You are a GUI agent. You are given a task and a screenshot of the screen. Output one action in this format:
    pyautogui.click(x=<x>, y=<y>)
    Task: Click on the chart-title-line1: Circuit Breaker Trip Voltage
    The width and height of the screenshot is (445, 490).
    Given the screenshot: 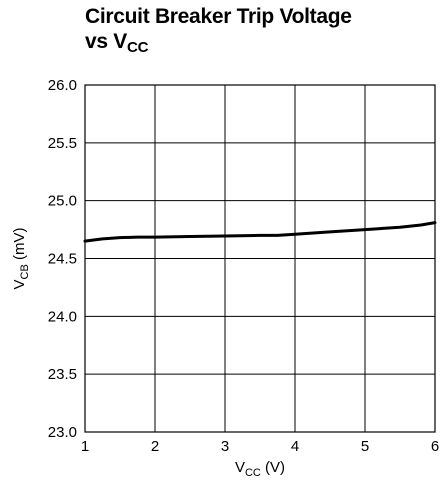 What is the action you would take?
    pyautogui.click(x=218, y=16)
    